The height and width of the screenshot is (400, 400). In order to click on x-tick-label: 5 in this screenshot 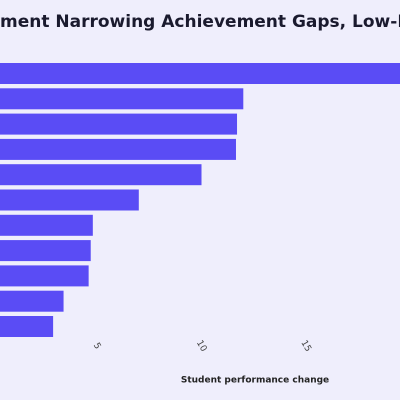, I will do `click(97, 346)`.